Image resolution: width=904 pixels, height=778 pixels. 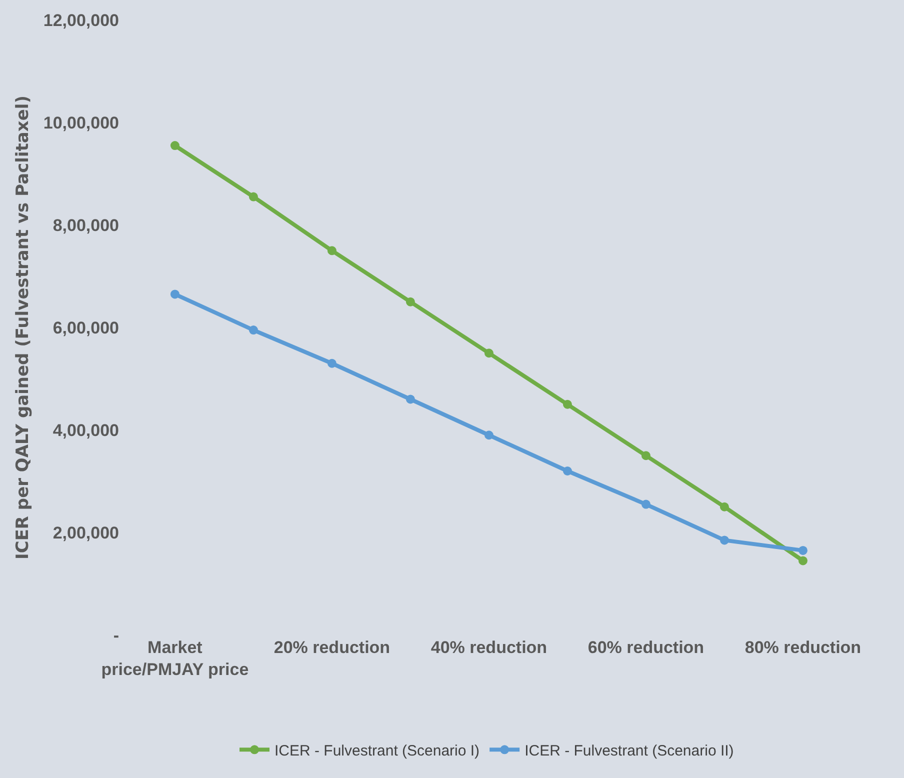 What do you see at coordinates (377, 751) in the screenshot?
I see `legend-label: ICER - Fulvestrant (Scenario I)` at bounding box center [377, 751].